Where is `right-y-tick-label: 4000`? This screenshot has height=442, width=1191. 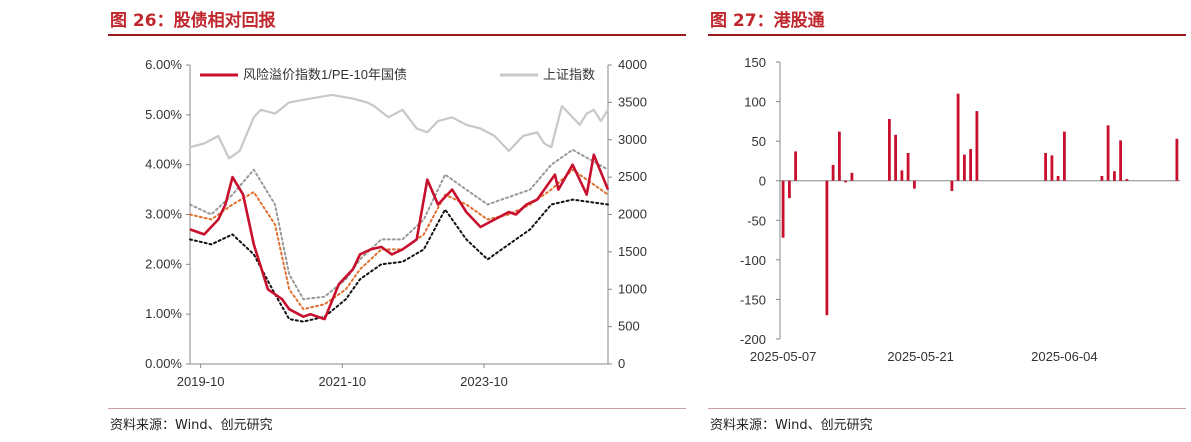 right-y-tick-label: 4000 is located at coordinates (632, 64).